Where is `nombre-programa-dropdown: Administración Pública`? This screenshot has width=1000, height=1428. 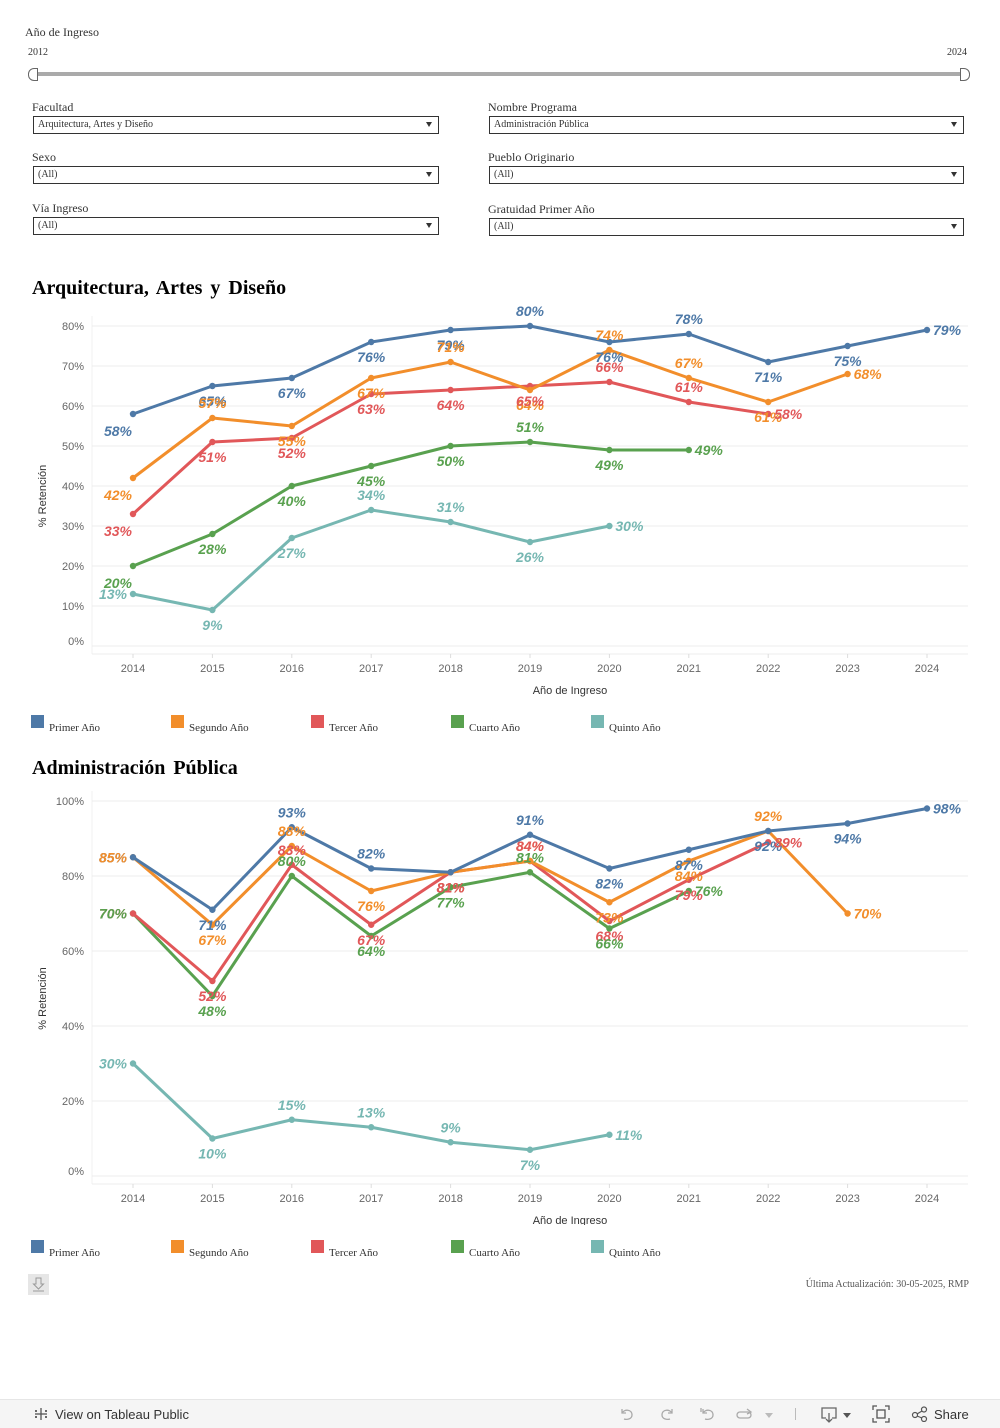 nombre-programa-dropdown: Administración Pública is located at coordinates (726, 125).